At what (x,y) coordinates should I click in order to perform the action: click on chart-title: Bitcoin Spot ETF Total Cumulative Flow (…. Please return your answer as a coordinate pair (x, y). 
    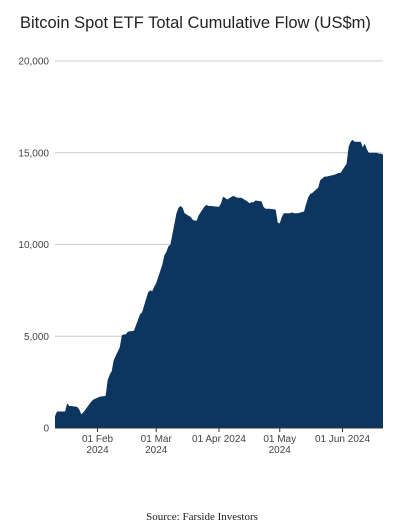
    Looking at the image, I should click on (195, 23).